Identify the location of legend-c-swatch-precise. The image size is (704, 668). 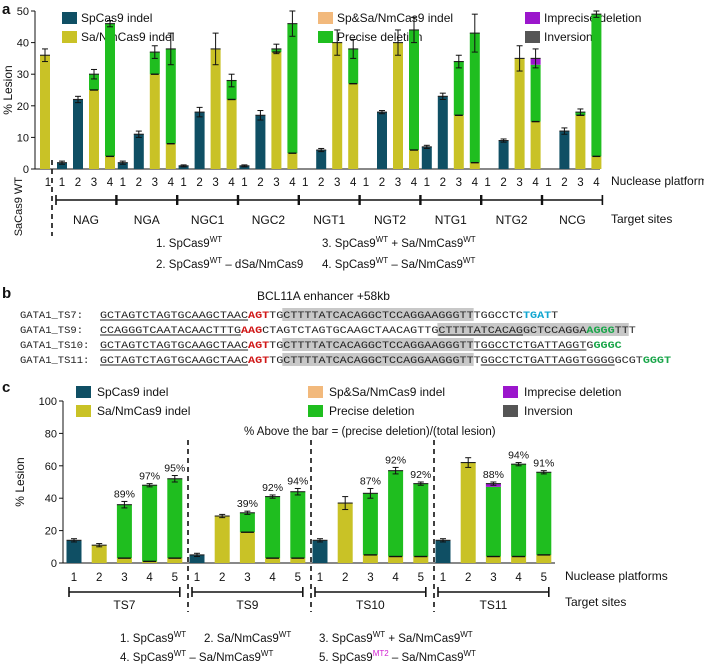
(315, 411).